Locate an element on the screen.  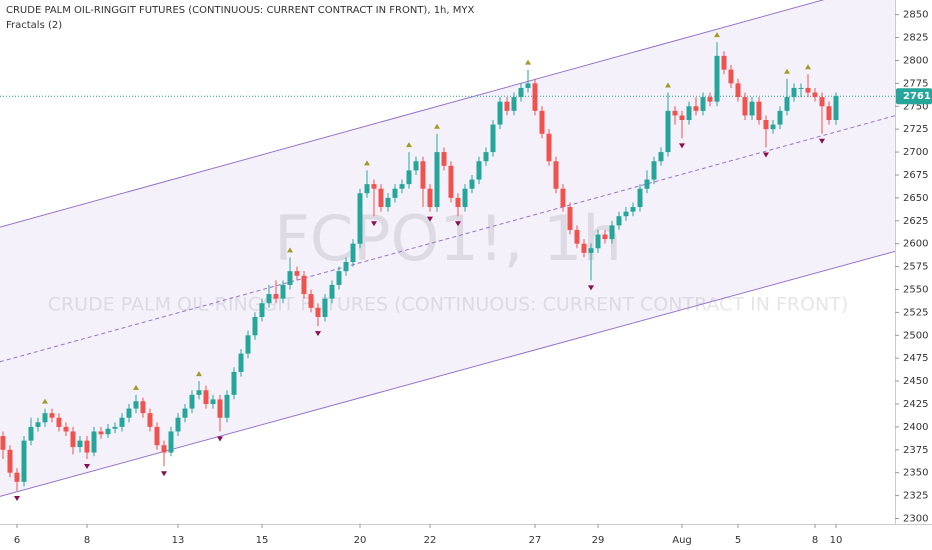
y-tick-label: 2650 is located at coordinates (915, 198).